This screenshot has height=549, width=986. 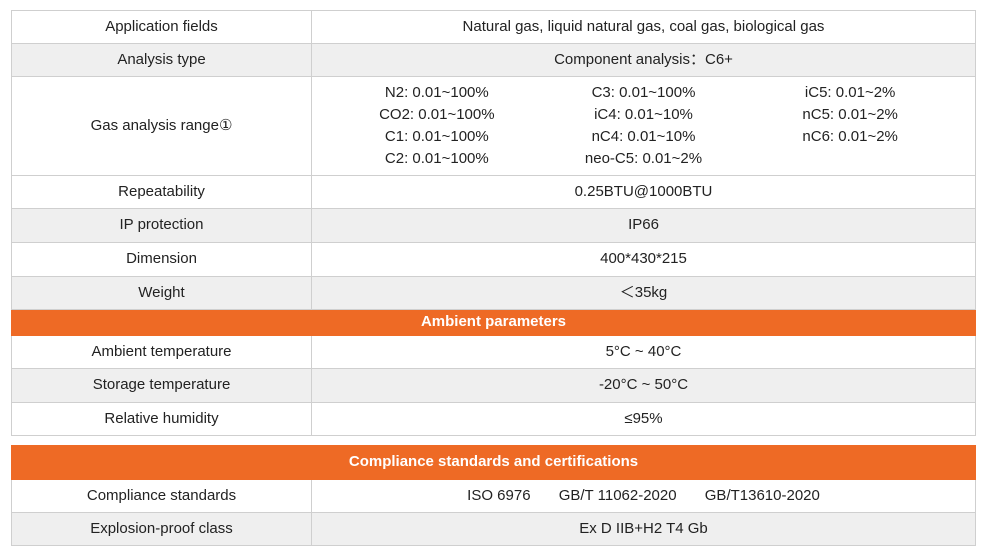 I want to click on section-header-row: Compliance standards and certifications, so click(x=493, y=462).